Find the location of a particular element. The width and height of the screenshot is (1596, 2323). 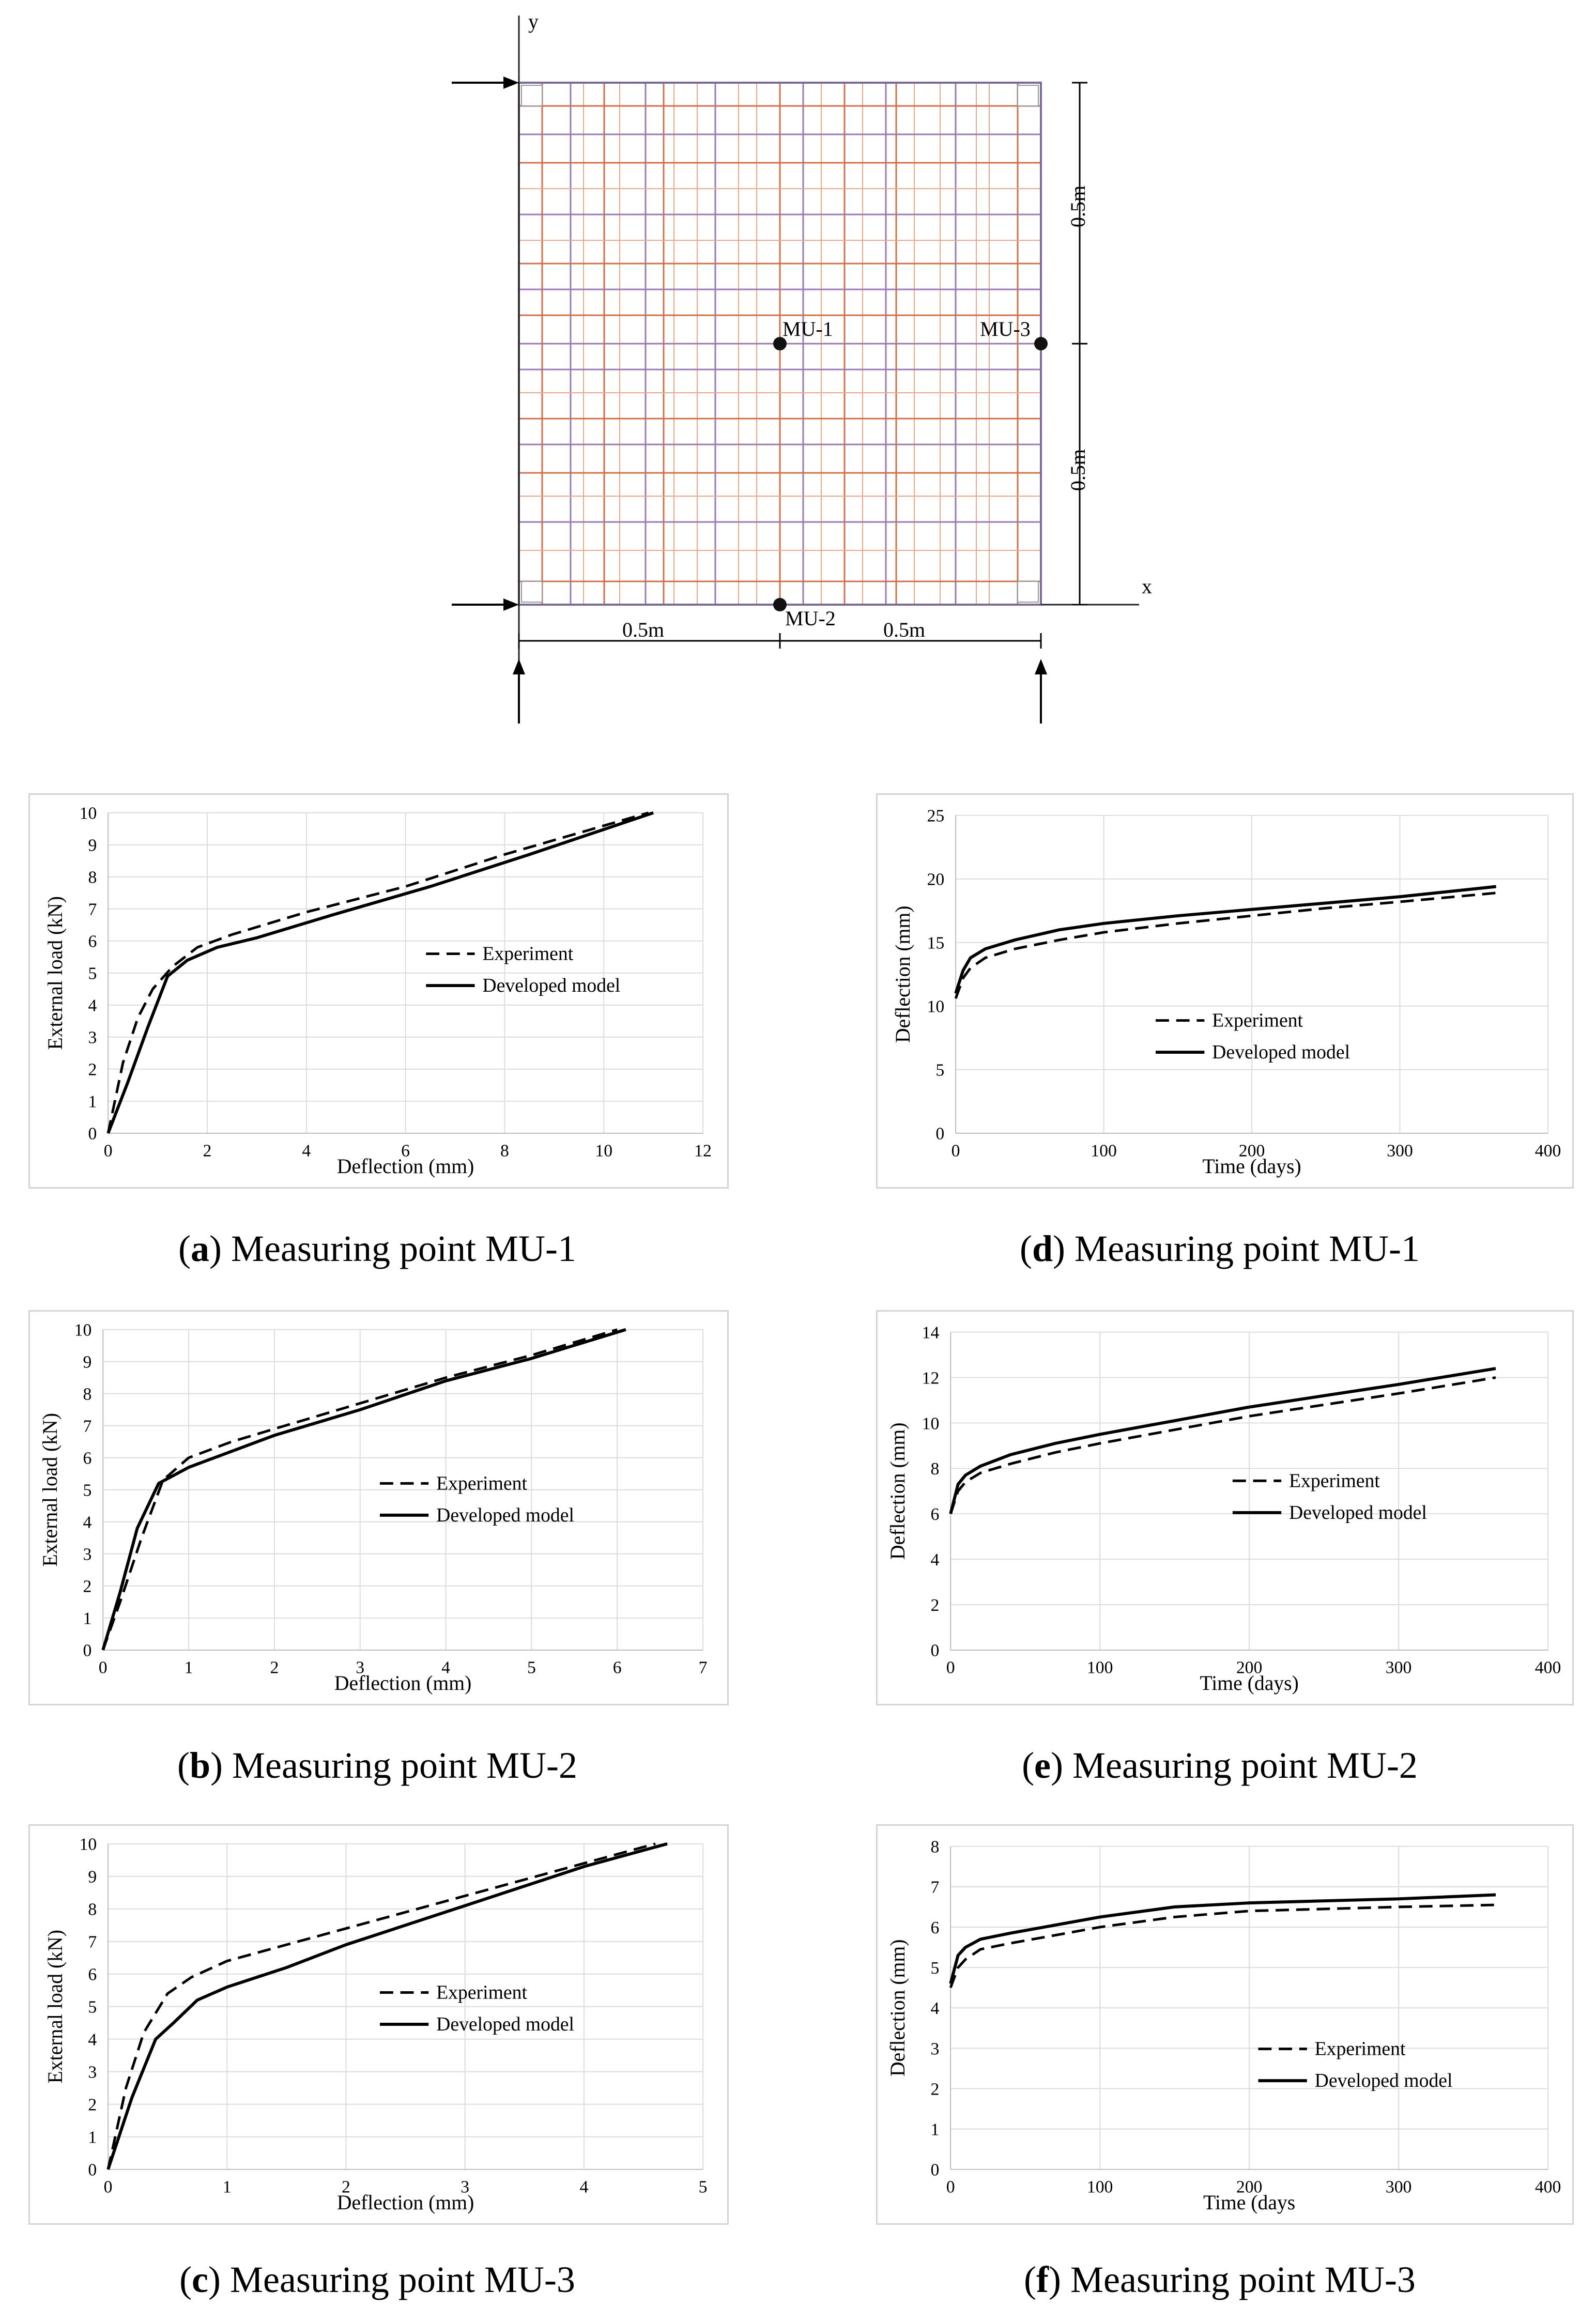

caption-b: (b) Measuring point MU-2 is located at coordinates (377, 1765).